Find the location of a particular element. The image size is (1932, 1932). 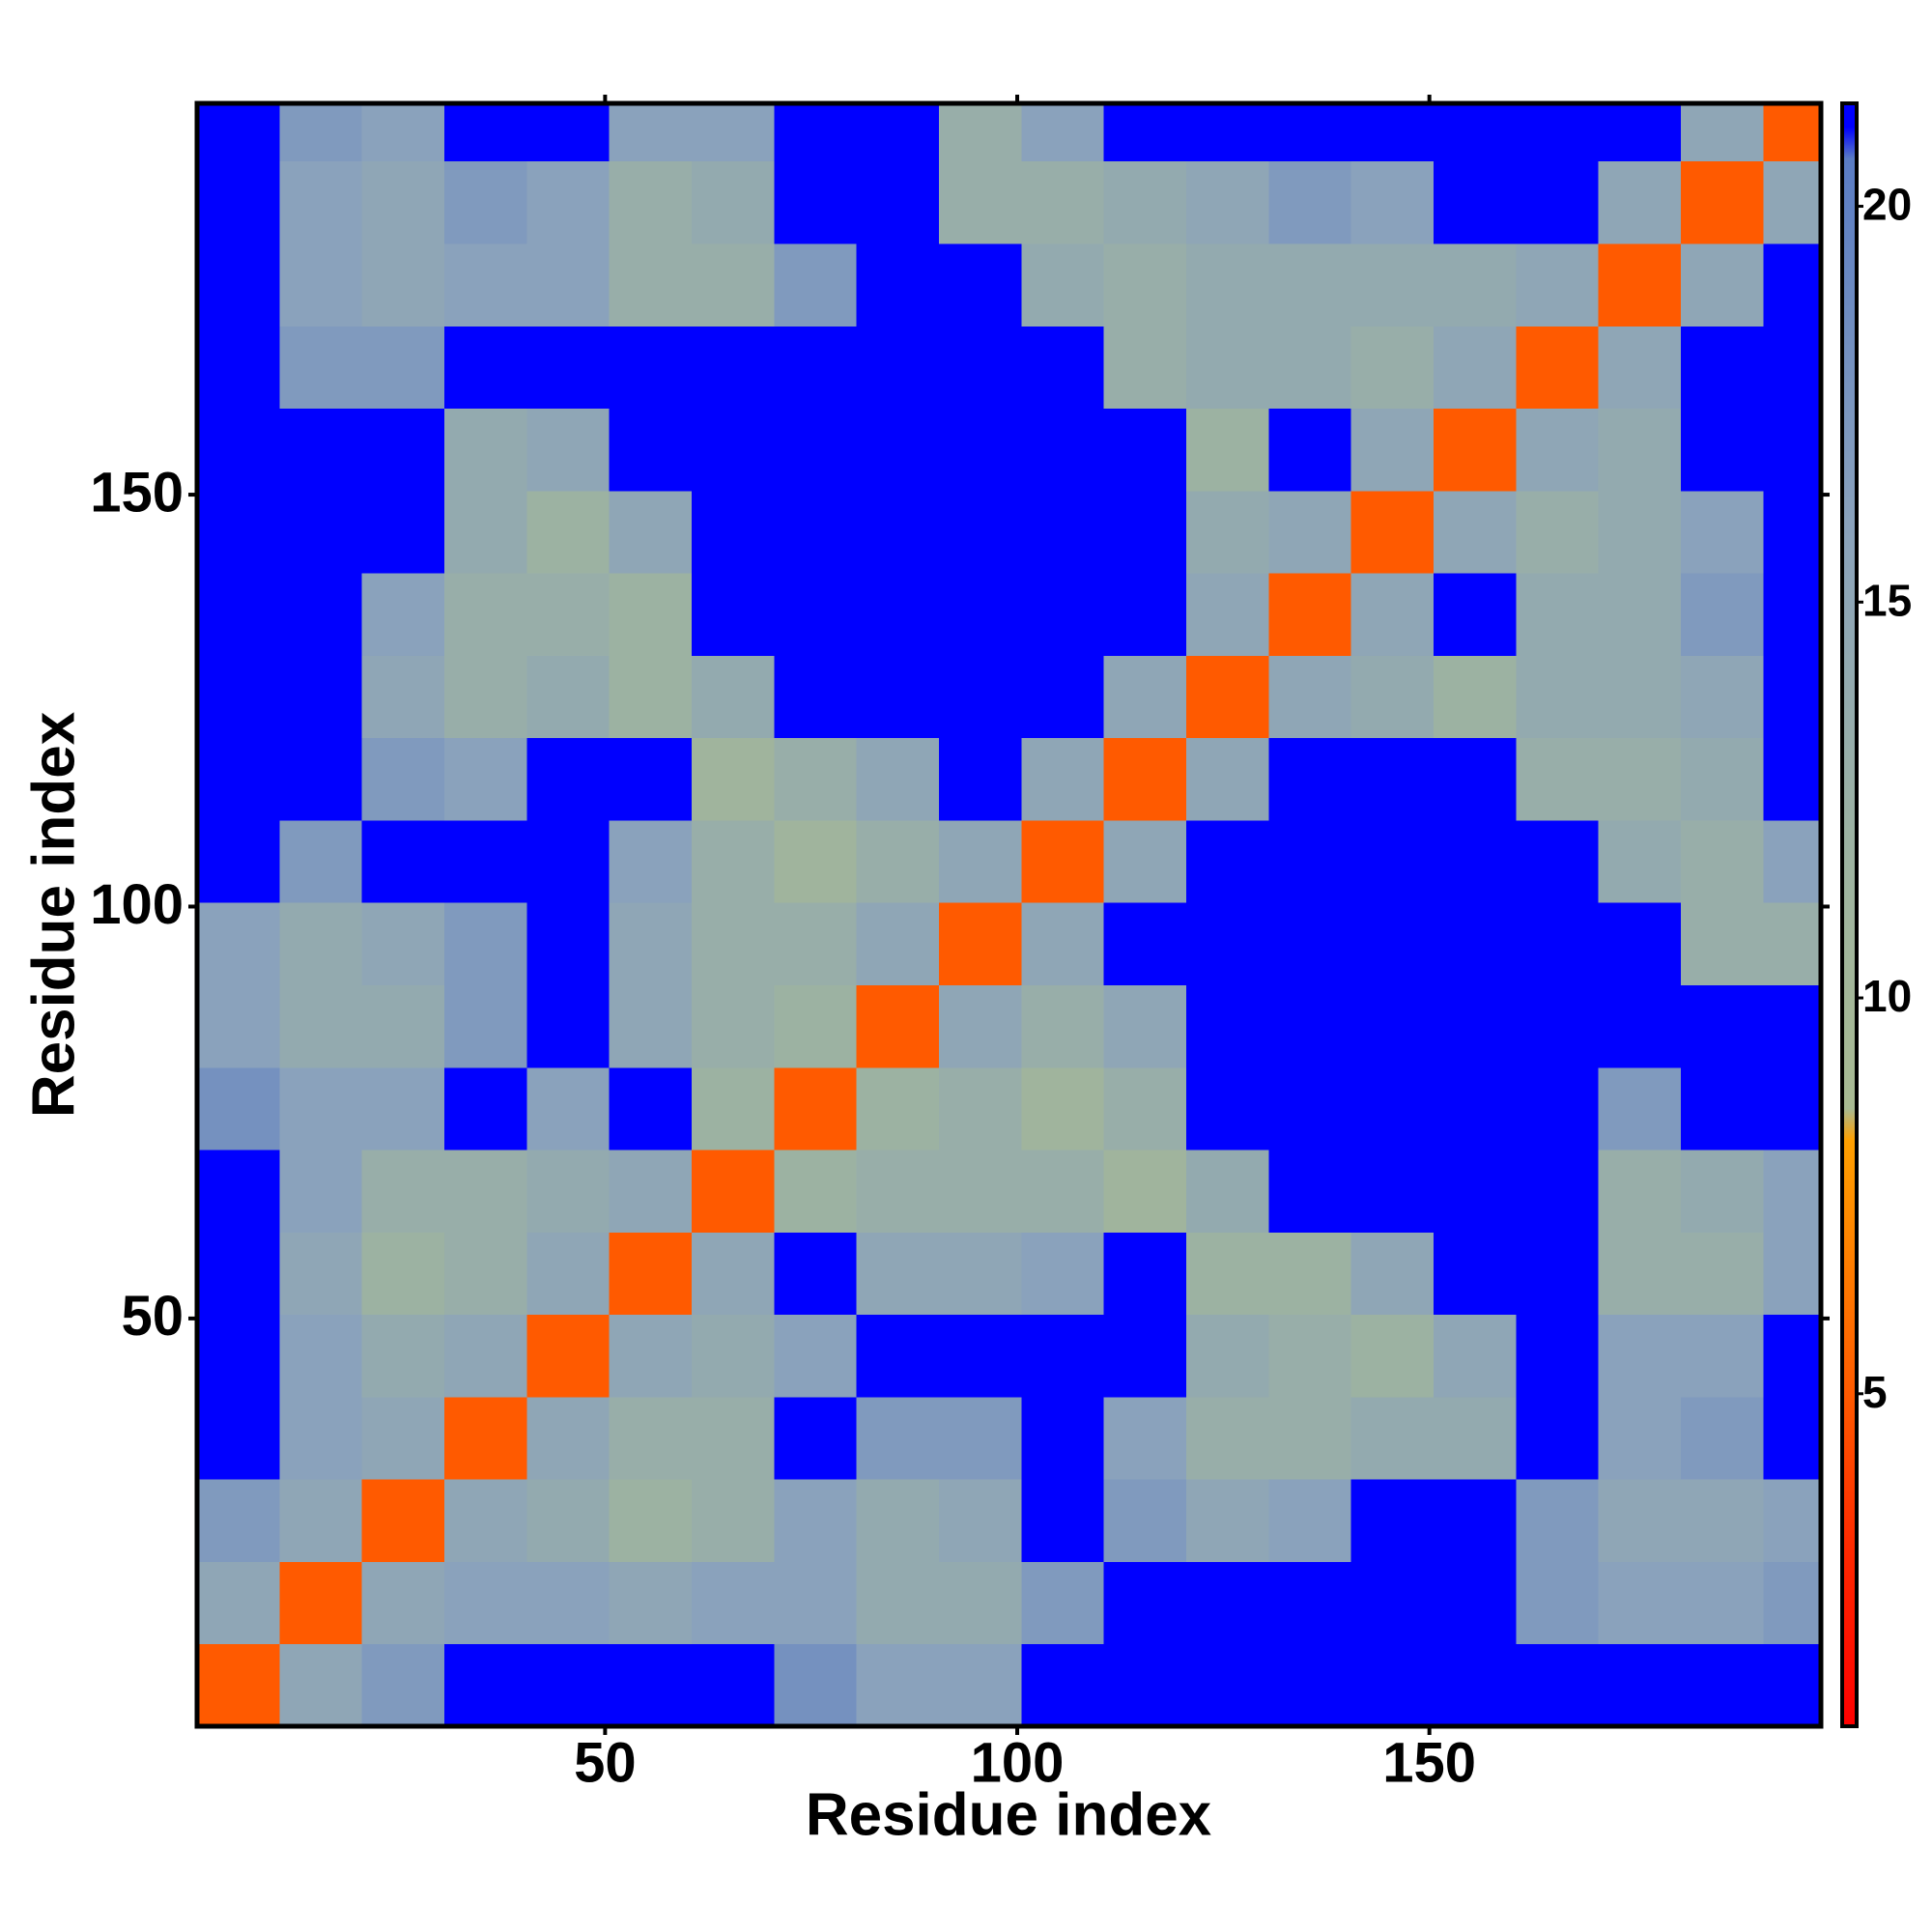

colorbar-tick-label: 20 is located at coordinates (1887, 205).